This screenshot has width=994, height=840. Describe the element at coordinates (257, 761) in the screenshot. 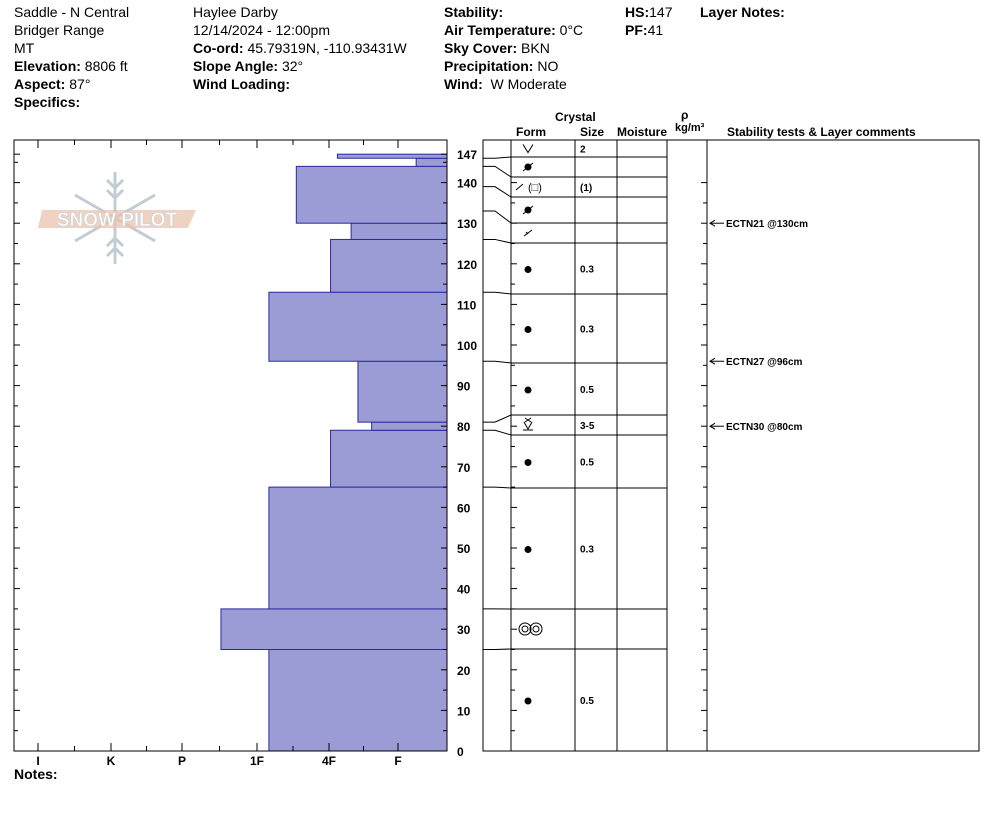

I see `hardness-tick-label: 1F` at that location.